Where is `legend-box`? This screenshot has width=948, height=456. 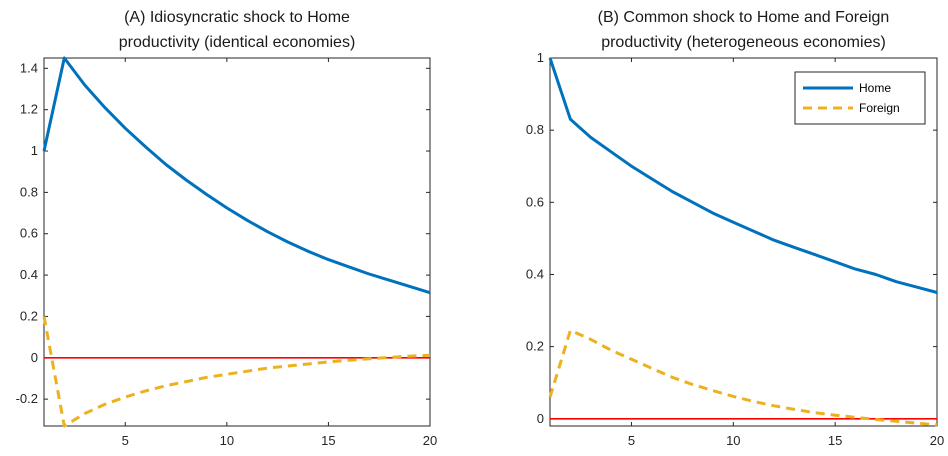
legend-box is located at coordinates (860, 98).